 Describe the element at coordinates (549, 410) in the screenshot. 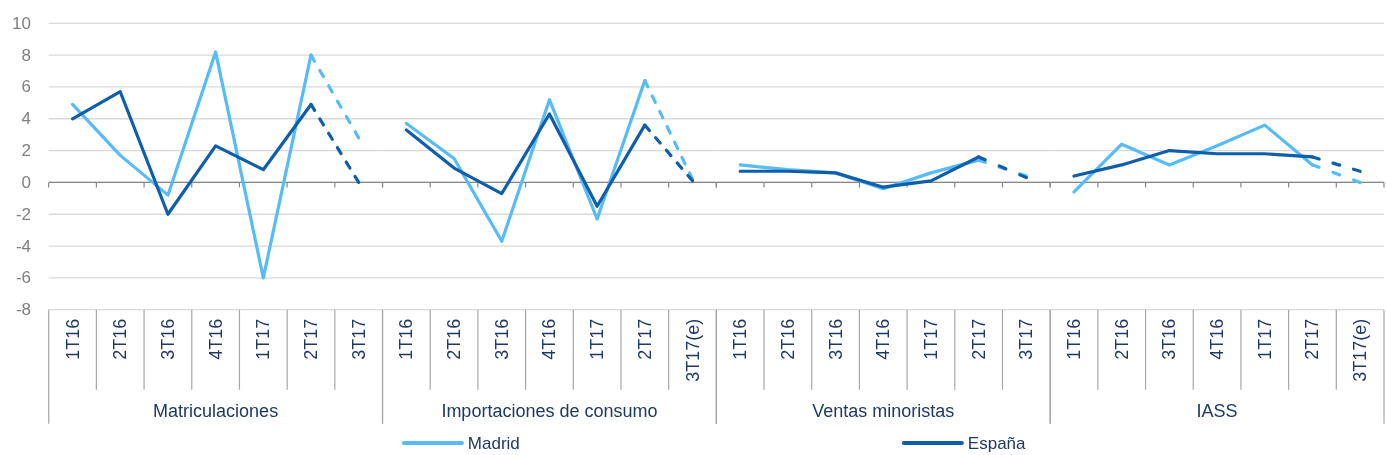

I see `x-axis-title: Importaciones de consumo` at that location.